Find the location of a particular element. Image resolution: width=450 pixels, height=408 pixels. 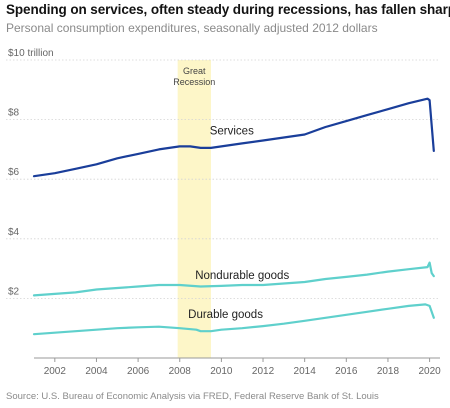

y-tick-label: $10 trillion is located at coordinates (31, 53).